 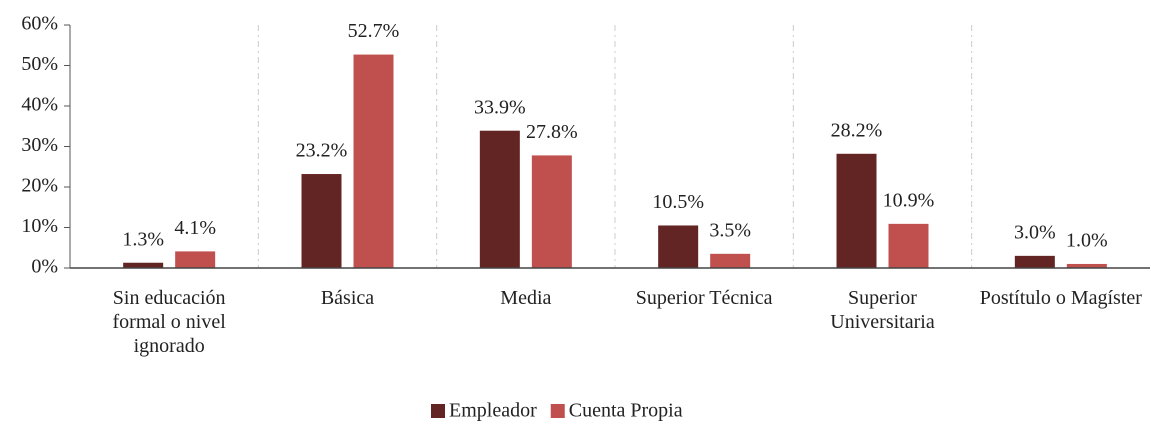 What do you see at coordinates (39, 105) in the screenshot?
I see `y-tick-label: 40%` at bounding box center [39, 105].